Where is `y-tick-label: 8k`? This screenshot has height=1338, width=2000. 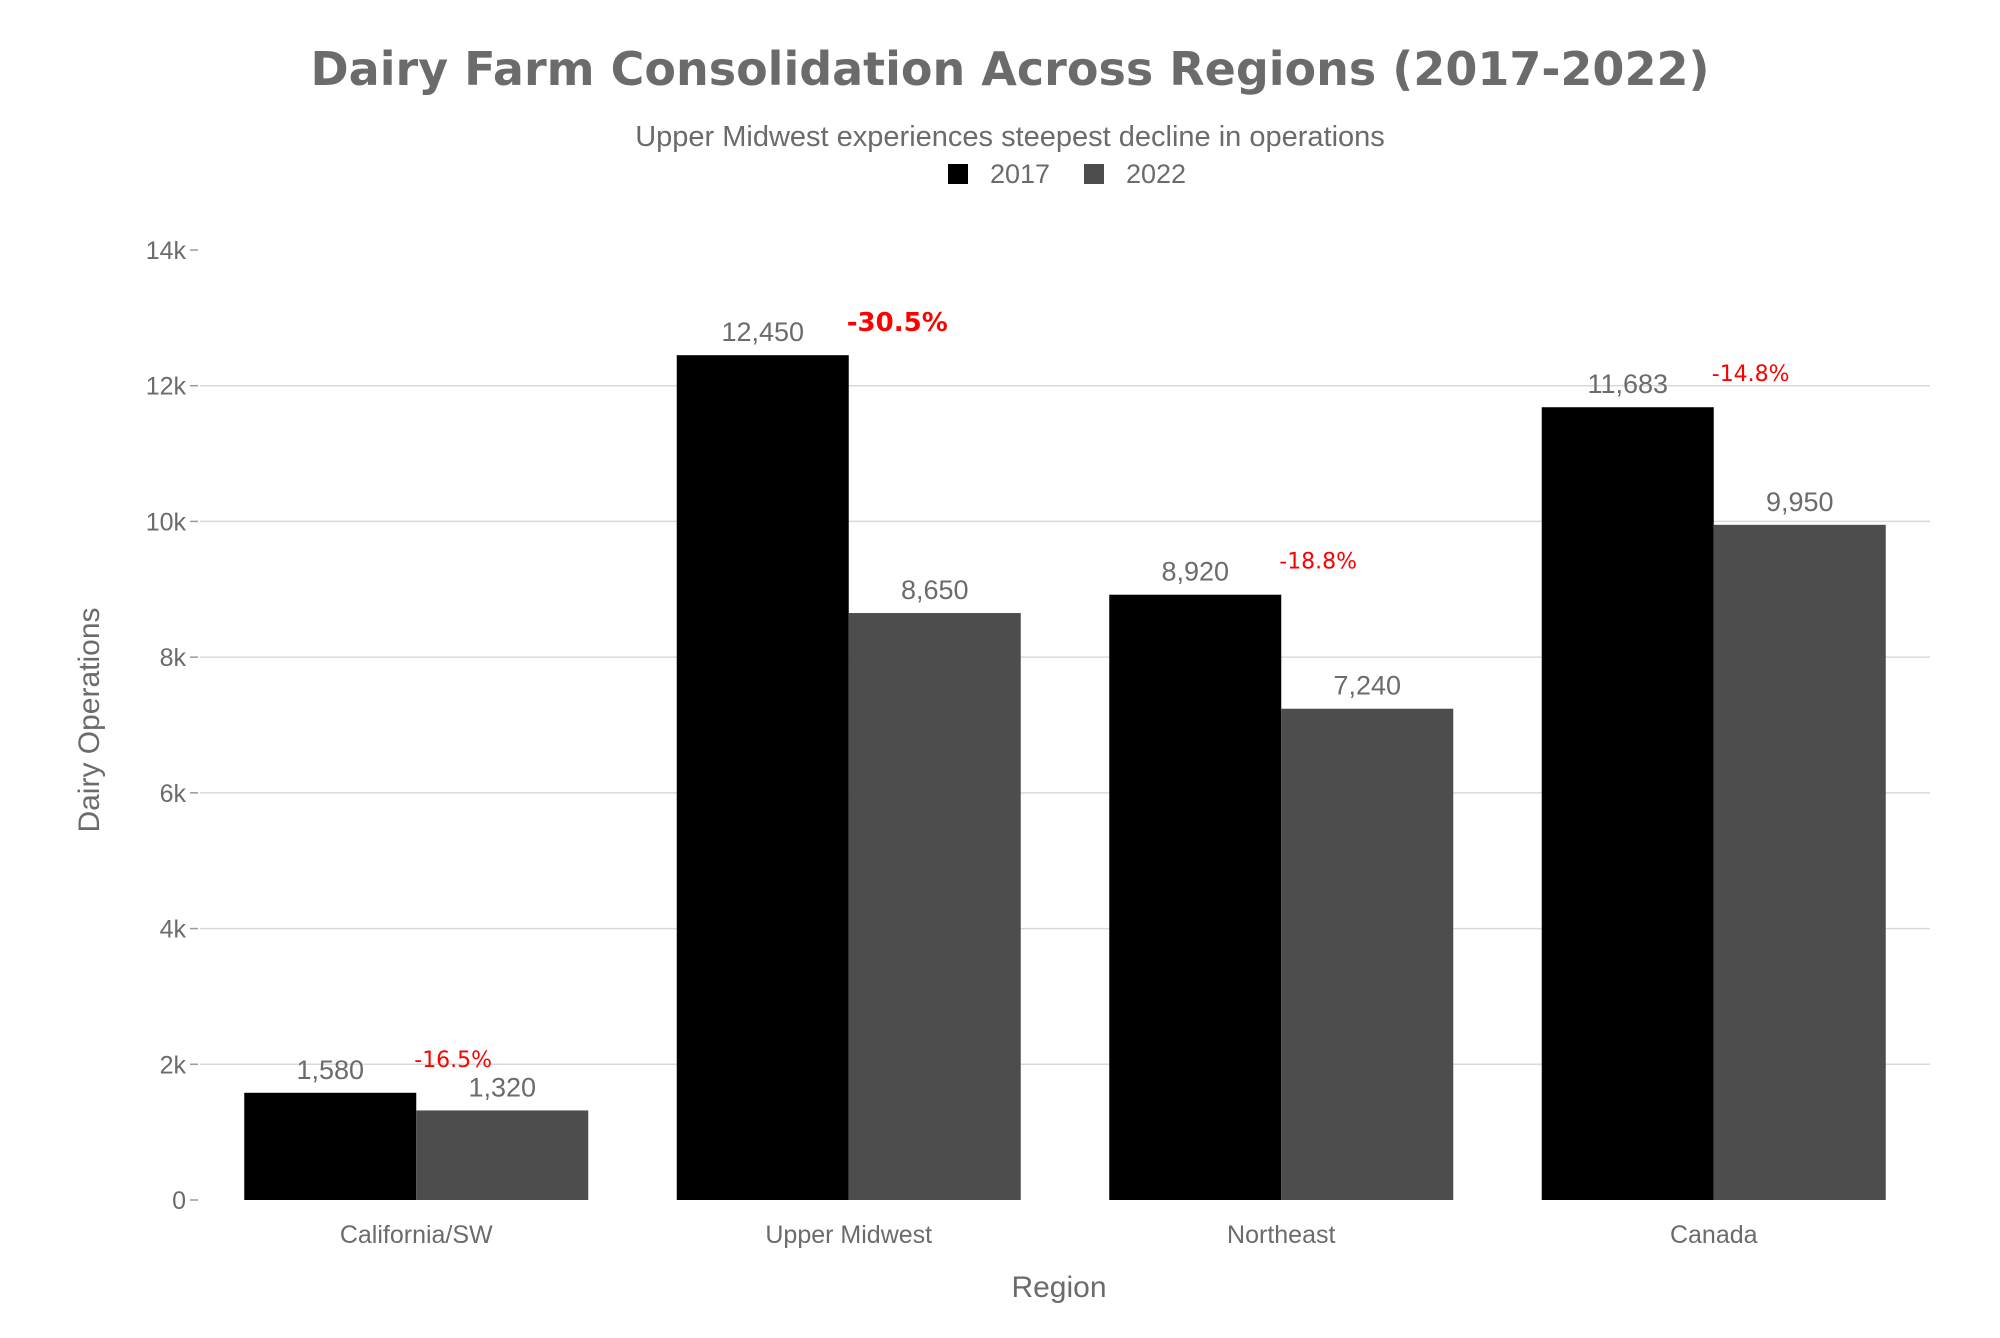
y-tick-label: 8k is located at coordinates (173, 658).